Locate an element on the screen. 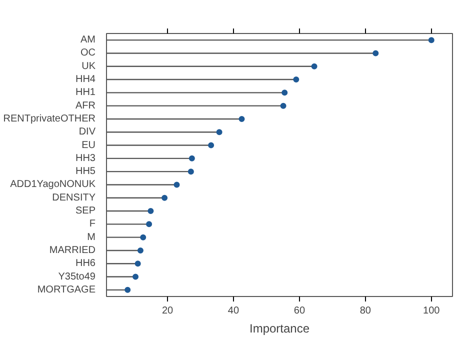 Image resolution: width=474 pixels, height=338 pixels. y-tick-label: F is located at coordinates (92, 224).